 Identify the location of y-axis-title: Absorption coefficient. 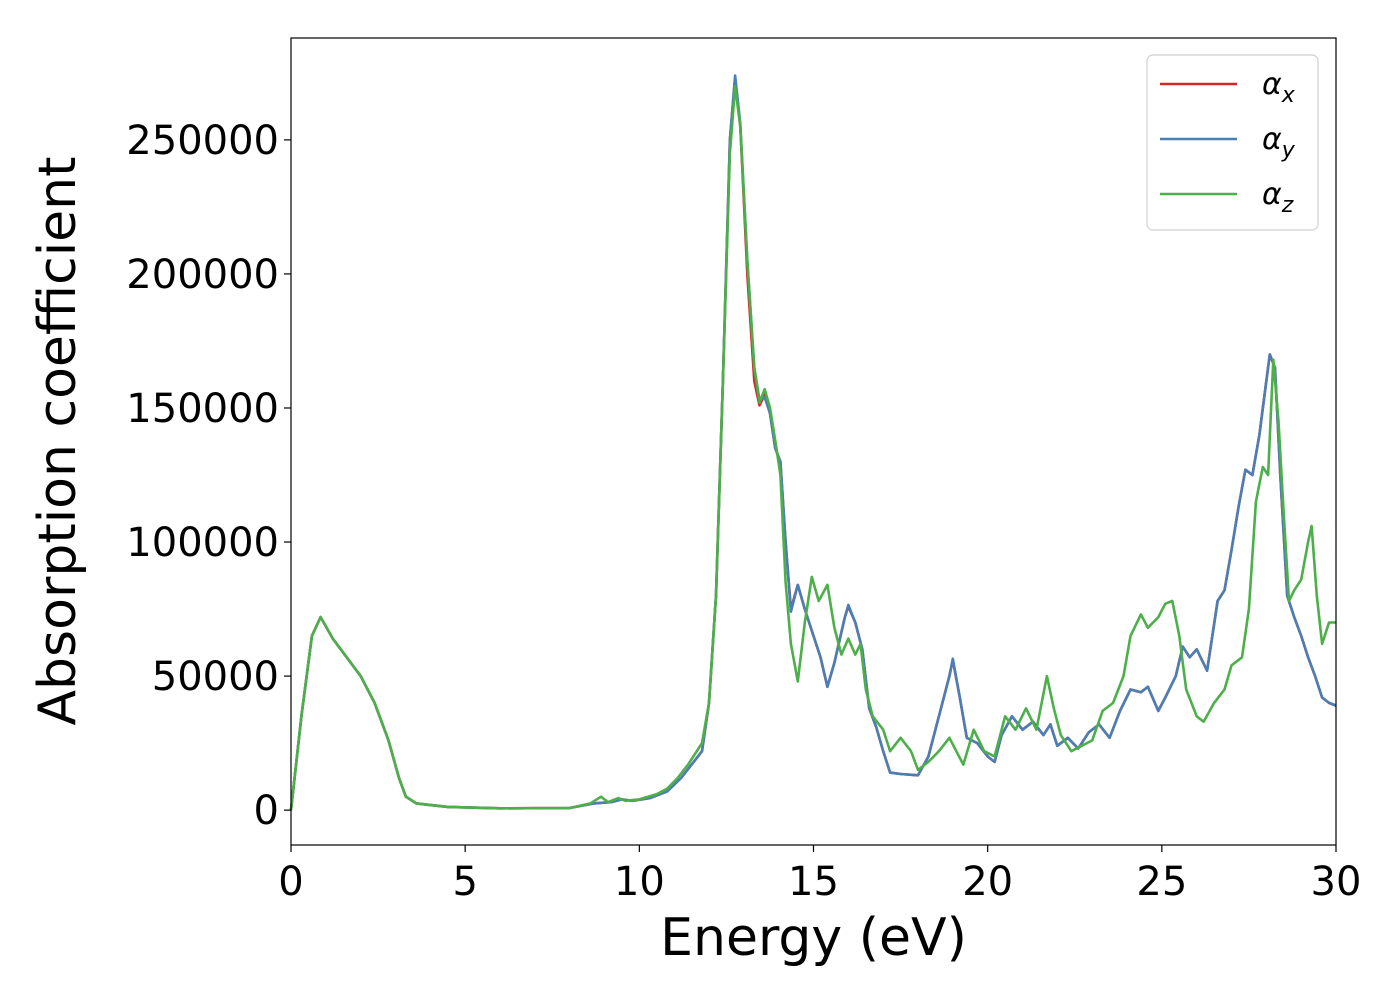
(58, 440).